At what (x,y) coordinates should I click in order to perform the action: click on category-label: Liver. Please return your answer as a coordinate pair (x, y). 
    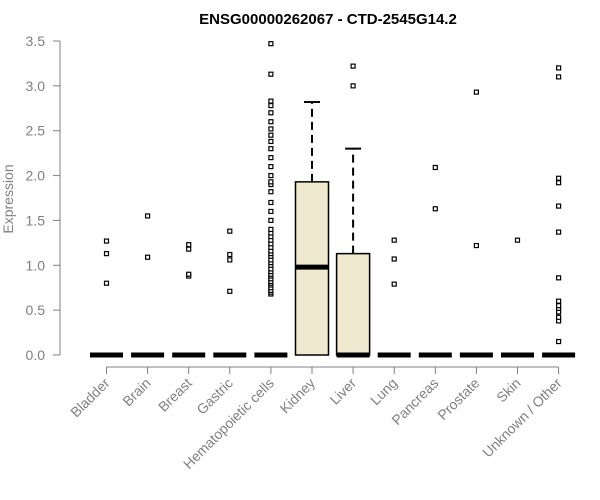
    Looking at the image, I should click on (342, 391).